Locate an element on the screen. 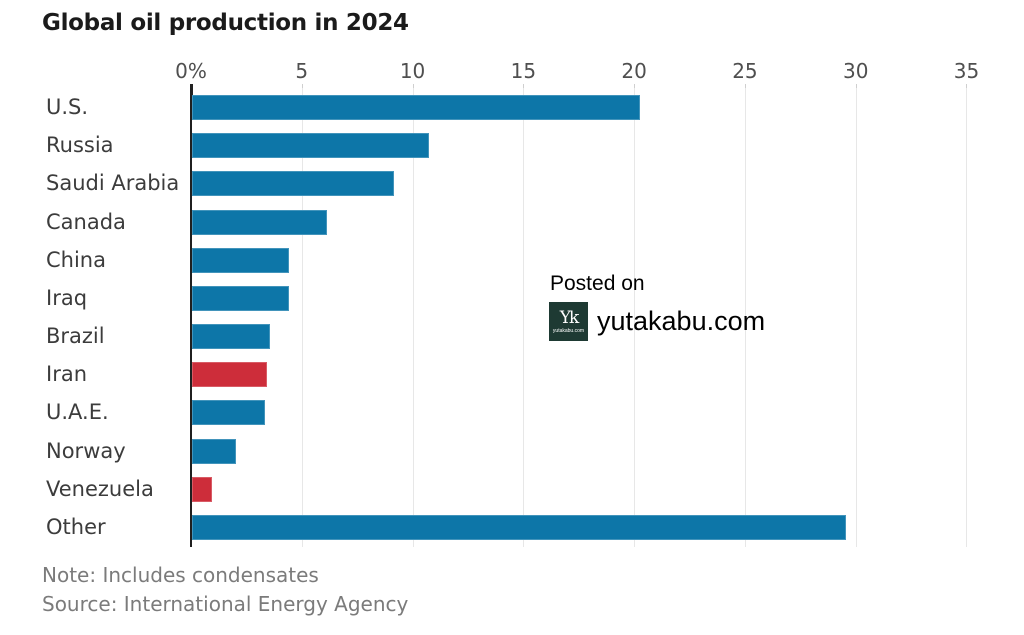 The image size is (1024, 635). x-tick-label: 5 is located at coordinates (302, 71).